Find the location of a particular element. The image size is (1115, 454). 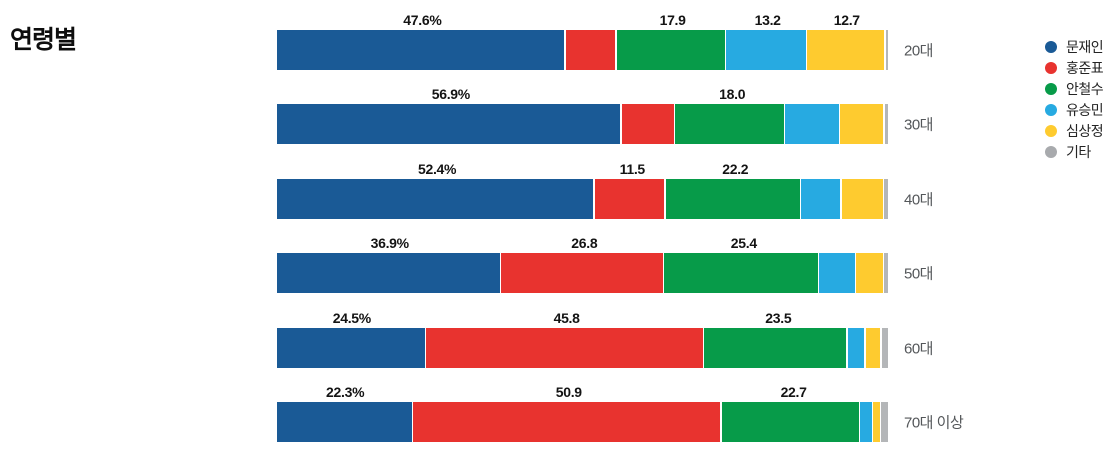

value-label: 45.8 is located at coordinates (566, 317).